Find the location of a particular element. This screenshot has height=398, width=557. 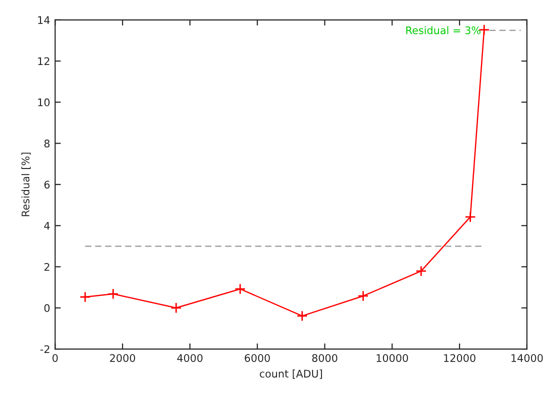

y-tick-label: 4 is located at coordinates (47, 226).